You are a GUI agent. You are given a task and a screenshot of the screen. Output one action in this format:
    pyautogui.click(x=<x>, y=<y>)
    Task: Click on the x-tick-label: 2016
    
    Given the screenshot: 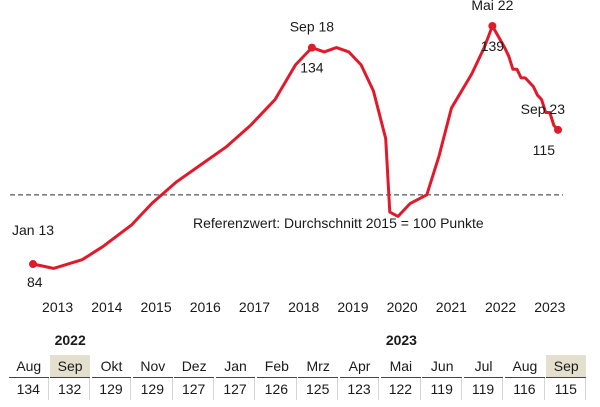 What is the action you would take?
    pyautogui.click(x=205, y=307)
    